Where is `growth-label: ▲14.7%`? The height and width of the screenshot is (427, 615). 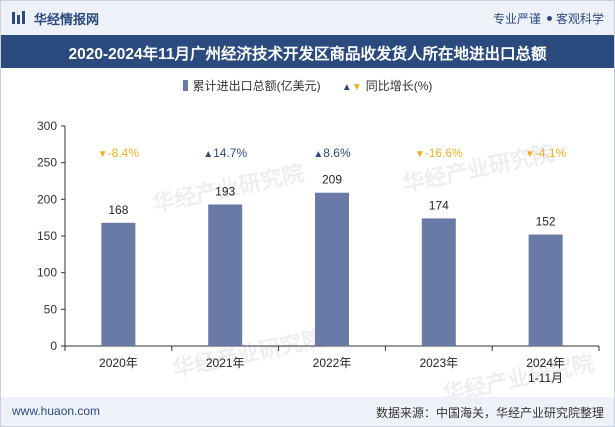 growth-label: ▲14.7% is located at coordinates (225, 153).